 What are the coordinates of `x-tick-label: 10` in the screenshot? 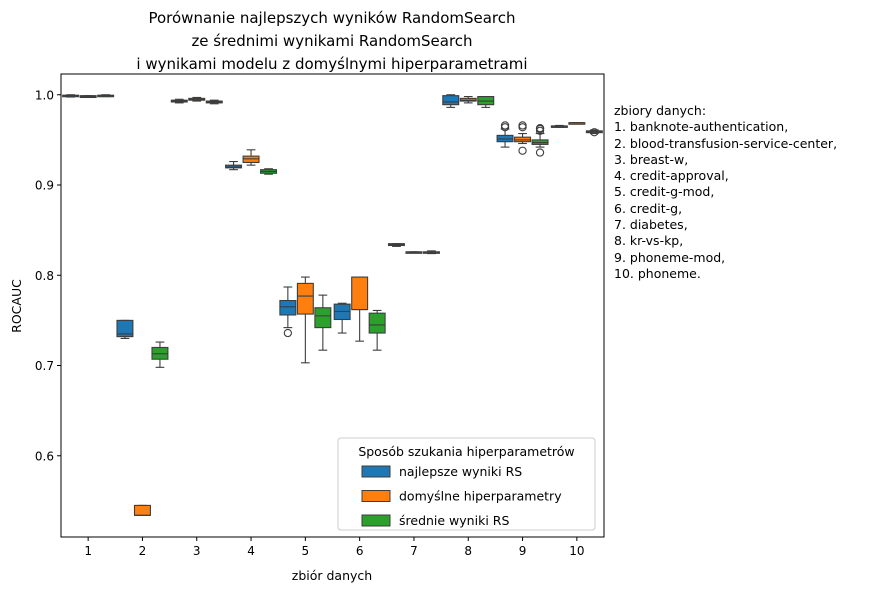 It's located at (576, 551).